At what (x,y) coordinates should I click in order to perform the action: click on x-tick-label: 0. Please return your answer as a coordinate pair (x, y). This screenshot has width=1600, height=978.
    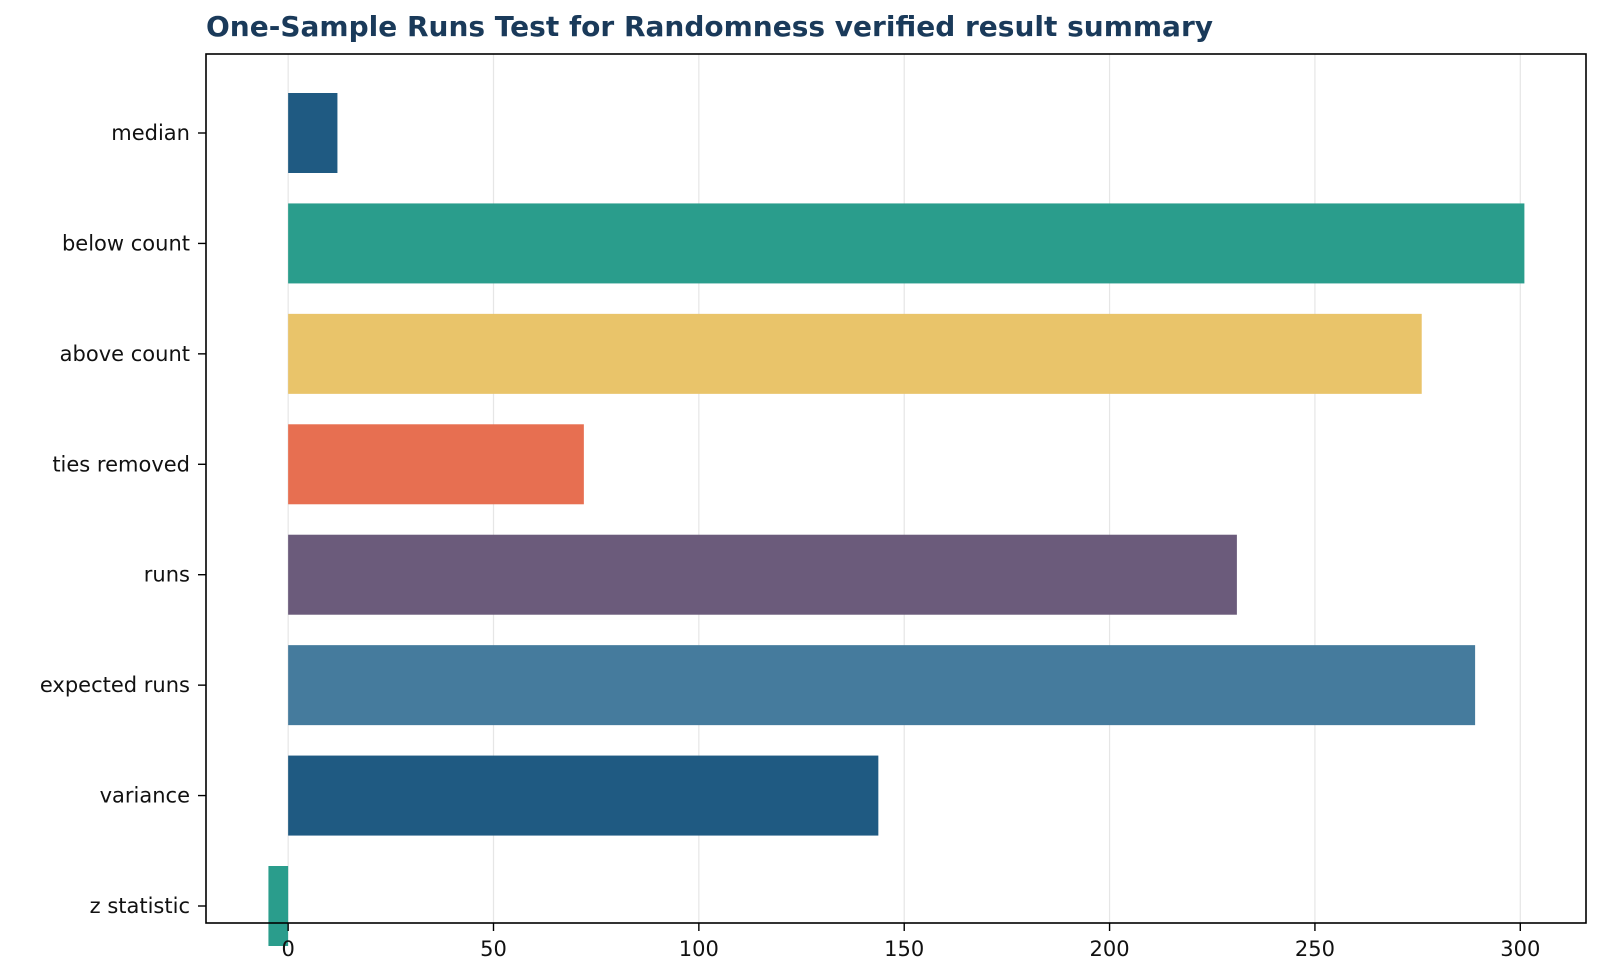
    Looking at the image, I should click on (287, 949).